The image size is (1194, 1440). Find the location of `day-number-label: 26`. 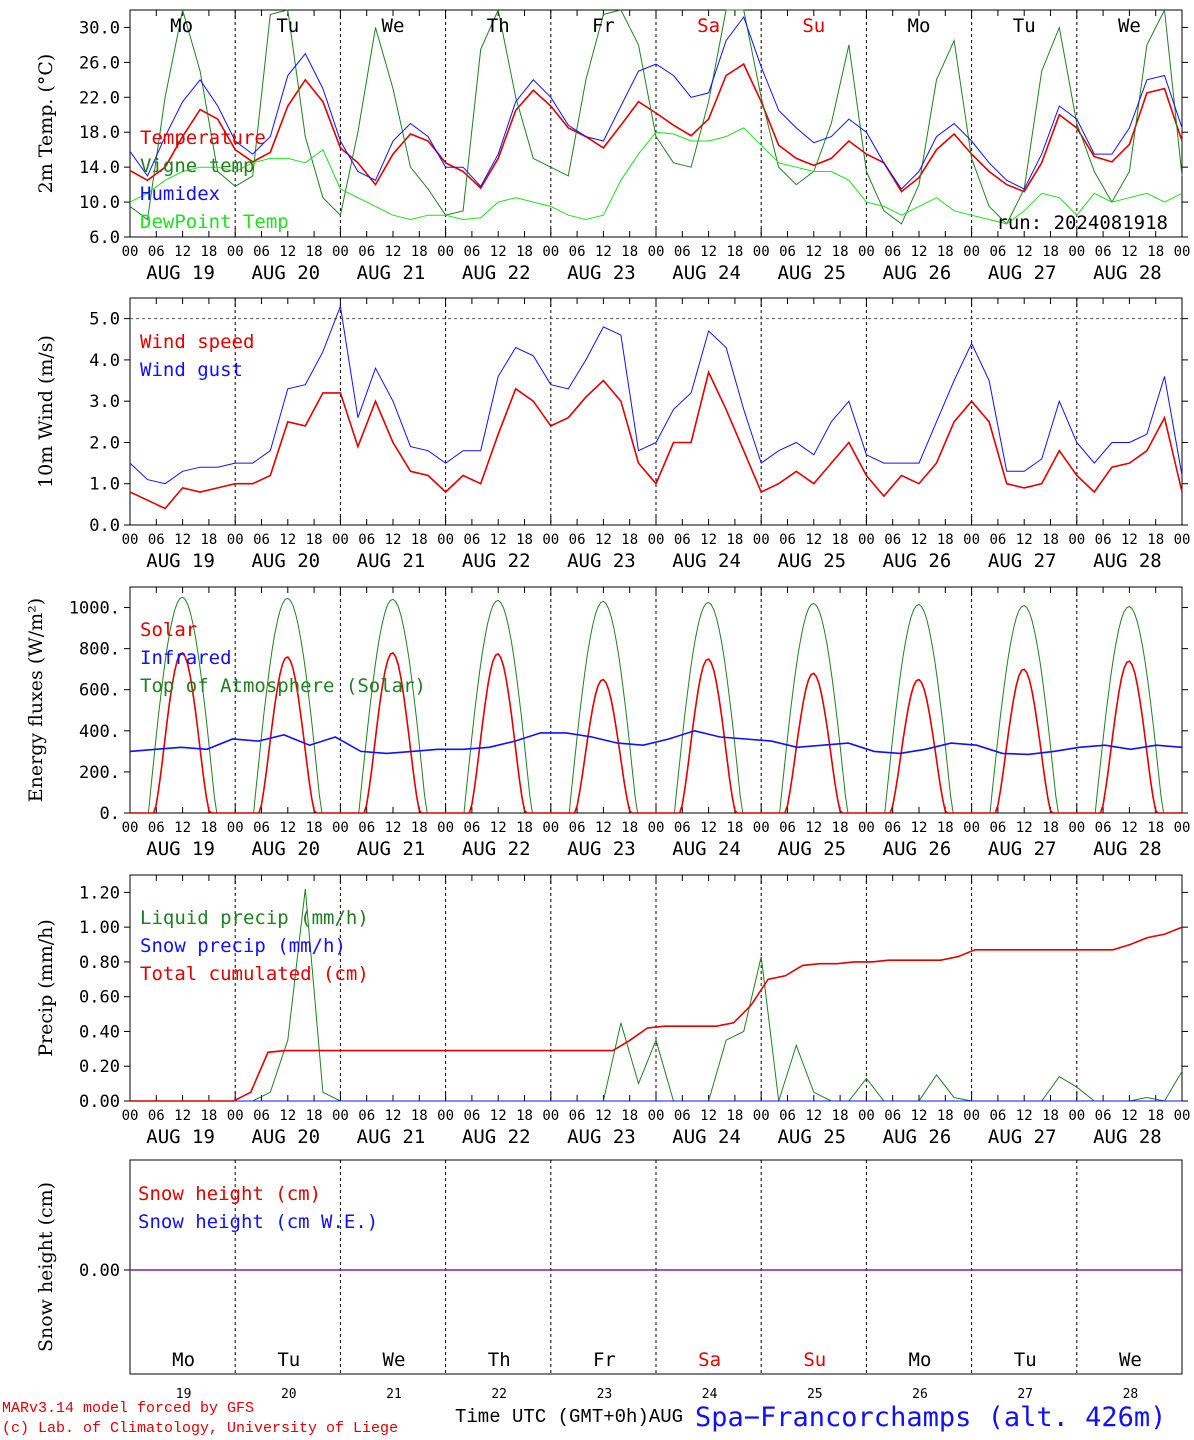

day-number-label: 26 is located at coordinates (920, 1394).